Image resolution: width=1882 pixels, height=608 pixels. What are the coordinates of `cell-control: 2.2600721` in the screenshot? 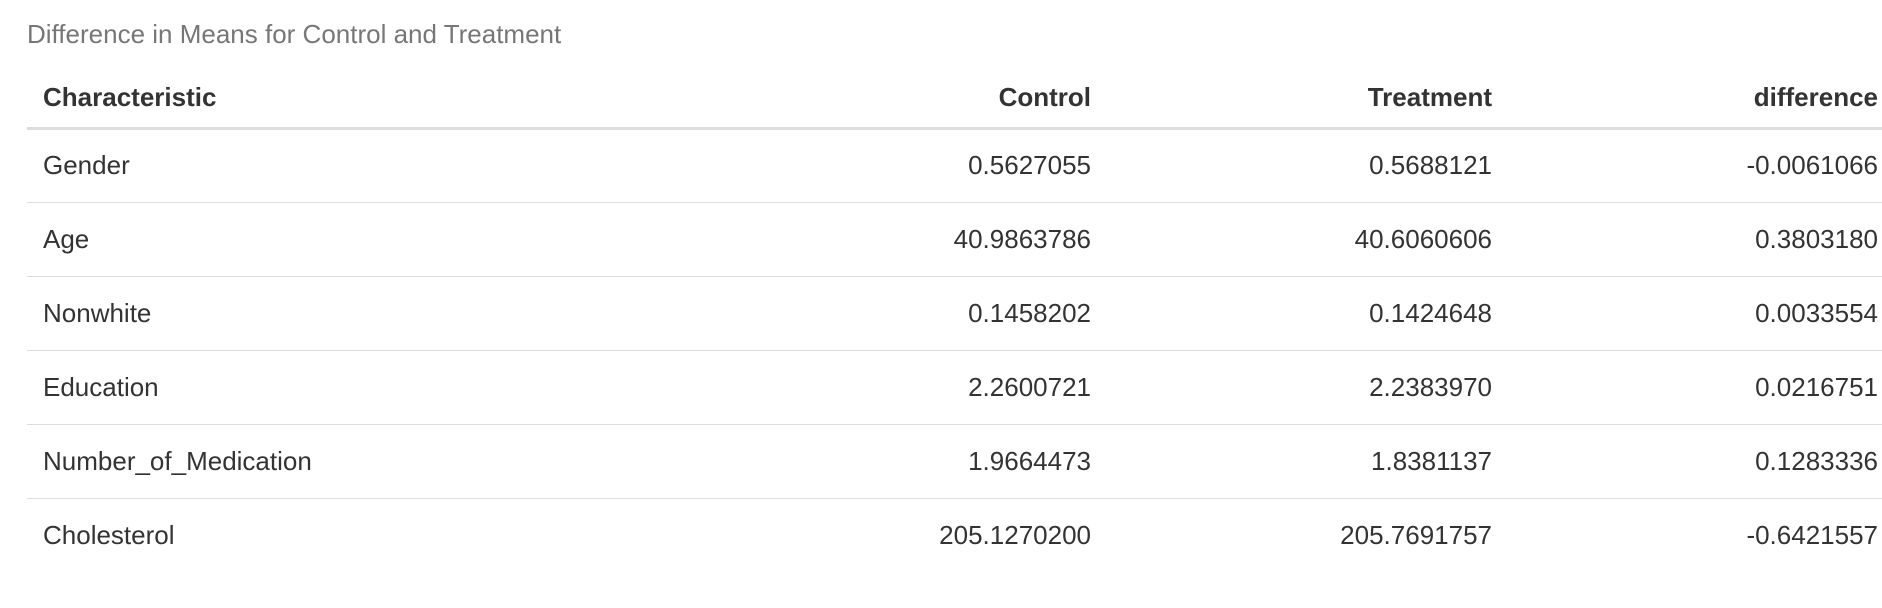 It's located at (874, 387).